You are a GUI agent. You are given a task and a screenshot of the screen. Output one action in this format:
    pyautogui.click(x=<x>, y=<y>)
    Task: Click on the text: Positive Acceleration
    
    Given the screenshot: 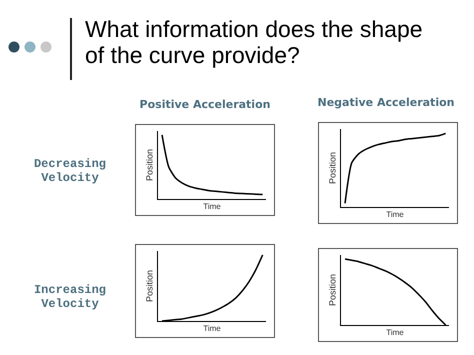 What is the action you would take?
    pyautogui.click(x=205, y=105)
    